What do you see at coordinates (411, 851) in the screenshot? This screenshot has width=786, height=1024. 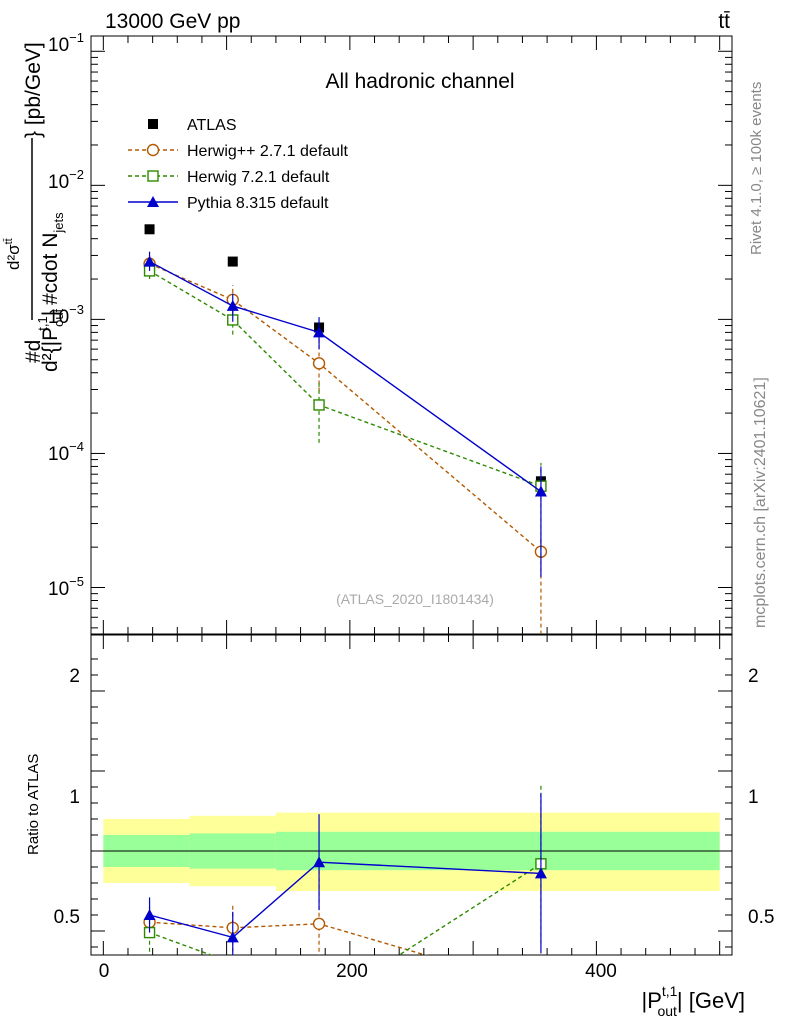 I see `ratio-uncertainty-bands` at bounding box center [411, 851].